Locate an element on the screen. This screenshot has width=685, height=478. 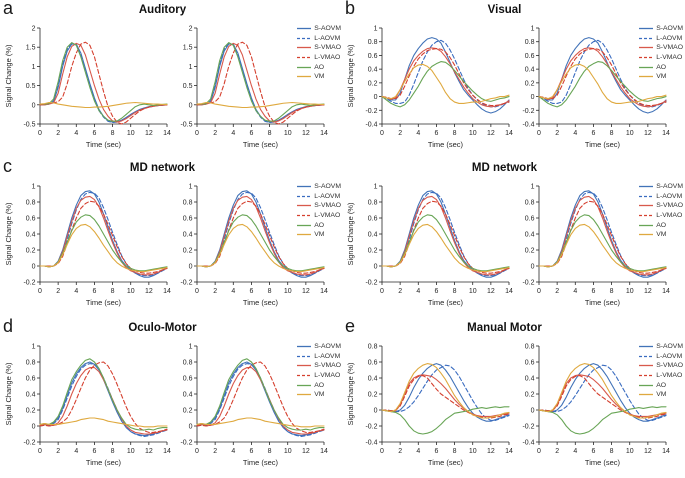
series-line-s-vmao is located at coordinates (103, 401).